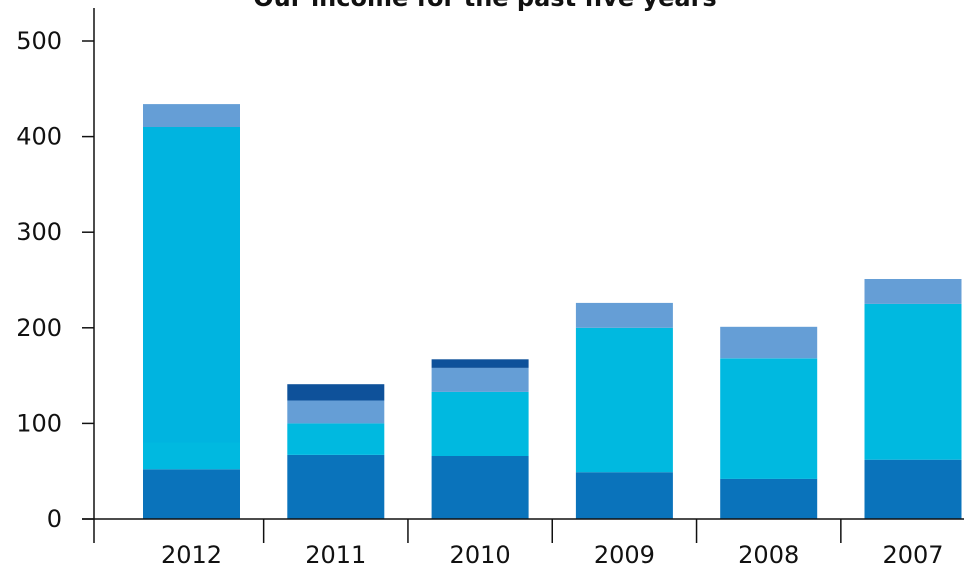  I want to click on chart-title: Our income for the past five years, so click(484, 6).